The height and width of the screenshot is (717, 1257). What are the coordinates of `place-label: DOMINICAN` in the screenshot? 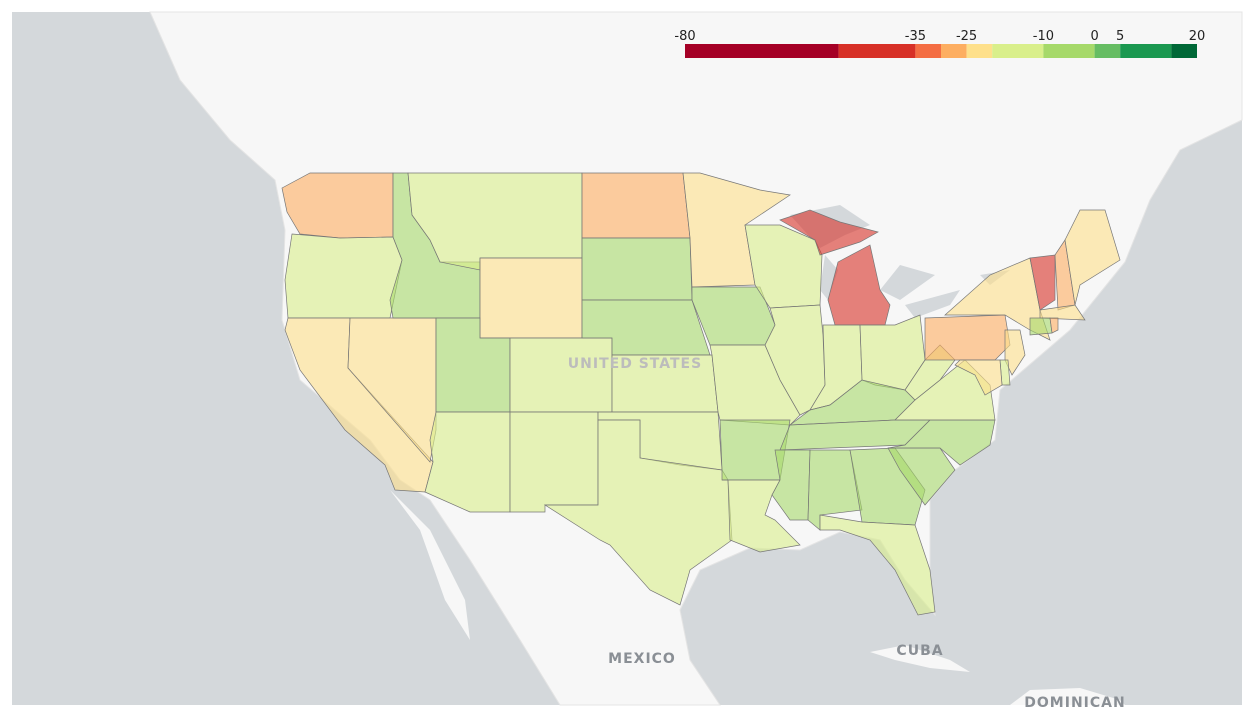 It's located at (1074, 703).